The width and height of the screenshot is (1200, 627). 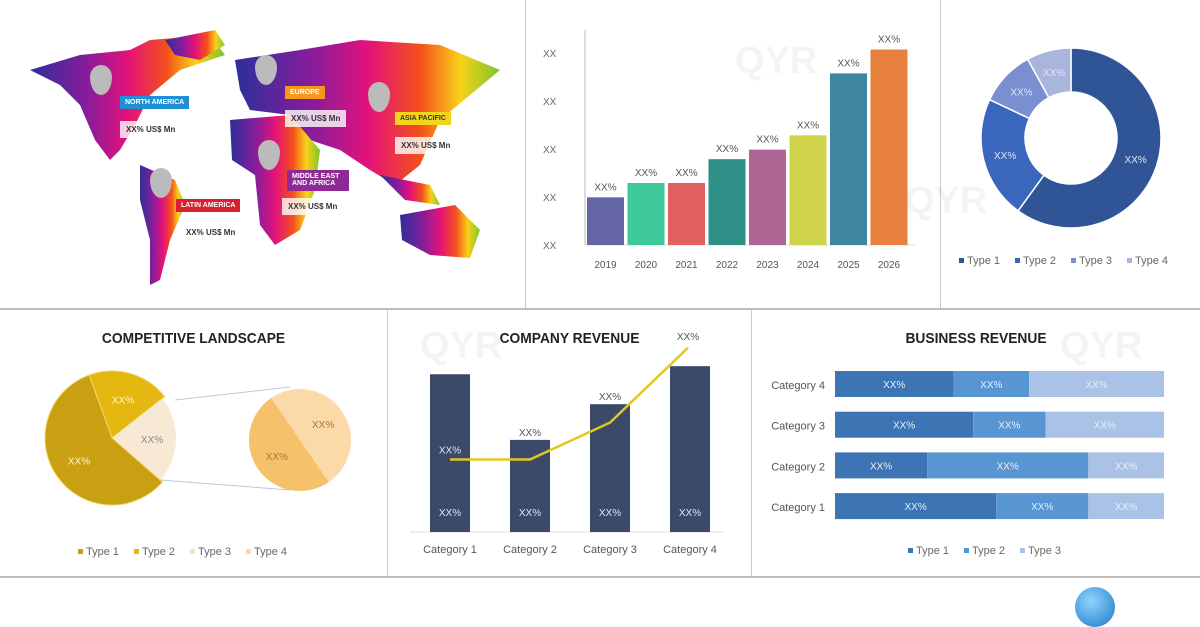 I want to click on type-donut-chart: XX% XX% XX% XX% Type 1 Type 2 Type 3 Type 4, so click(x=1063, y=157).